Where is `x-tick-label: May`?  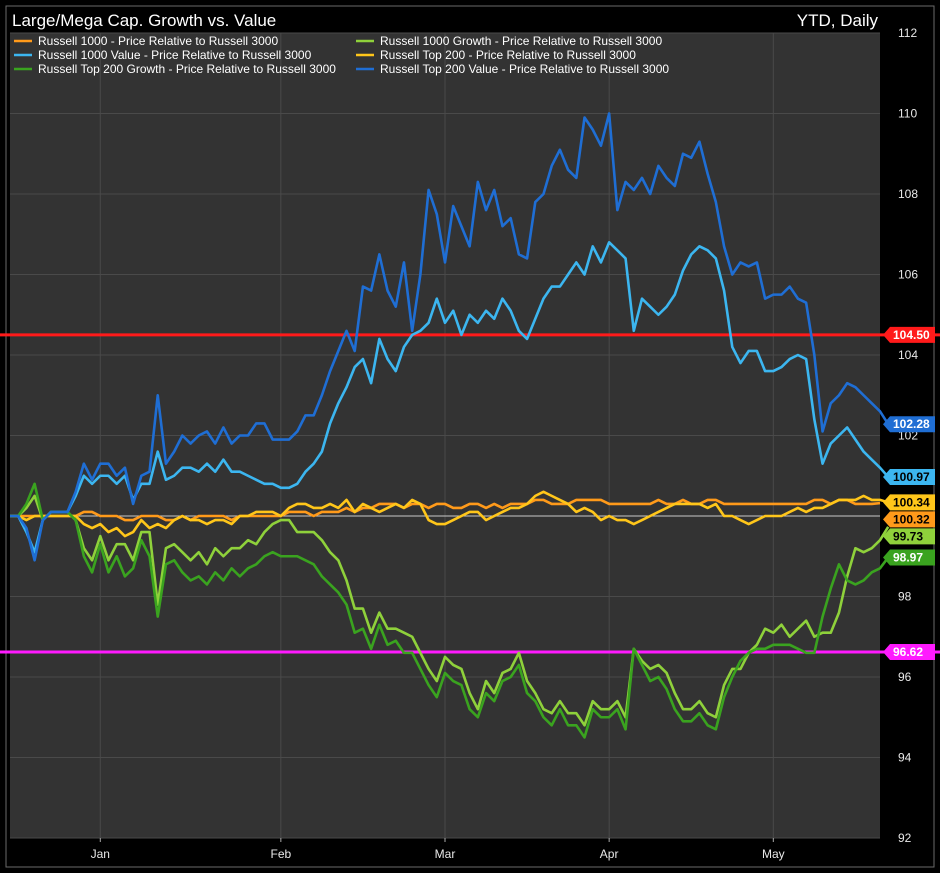 x-tick-label: May is located at coordinates (773, 854).